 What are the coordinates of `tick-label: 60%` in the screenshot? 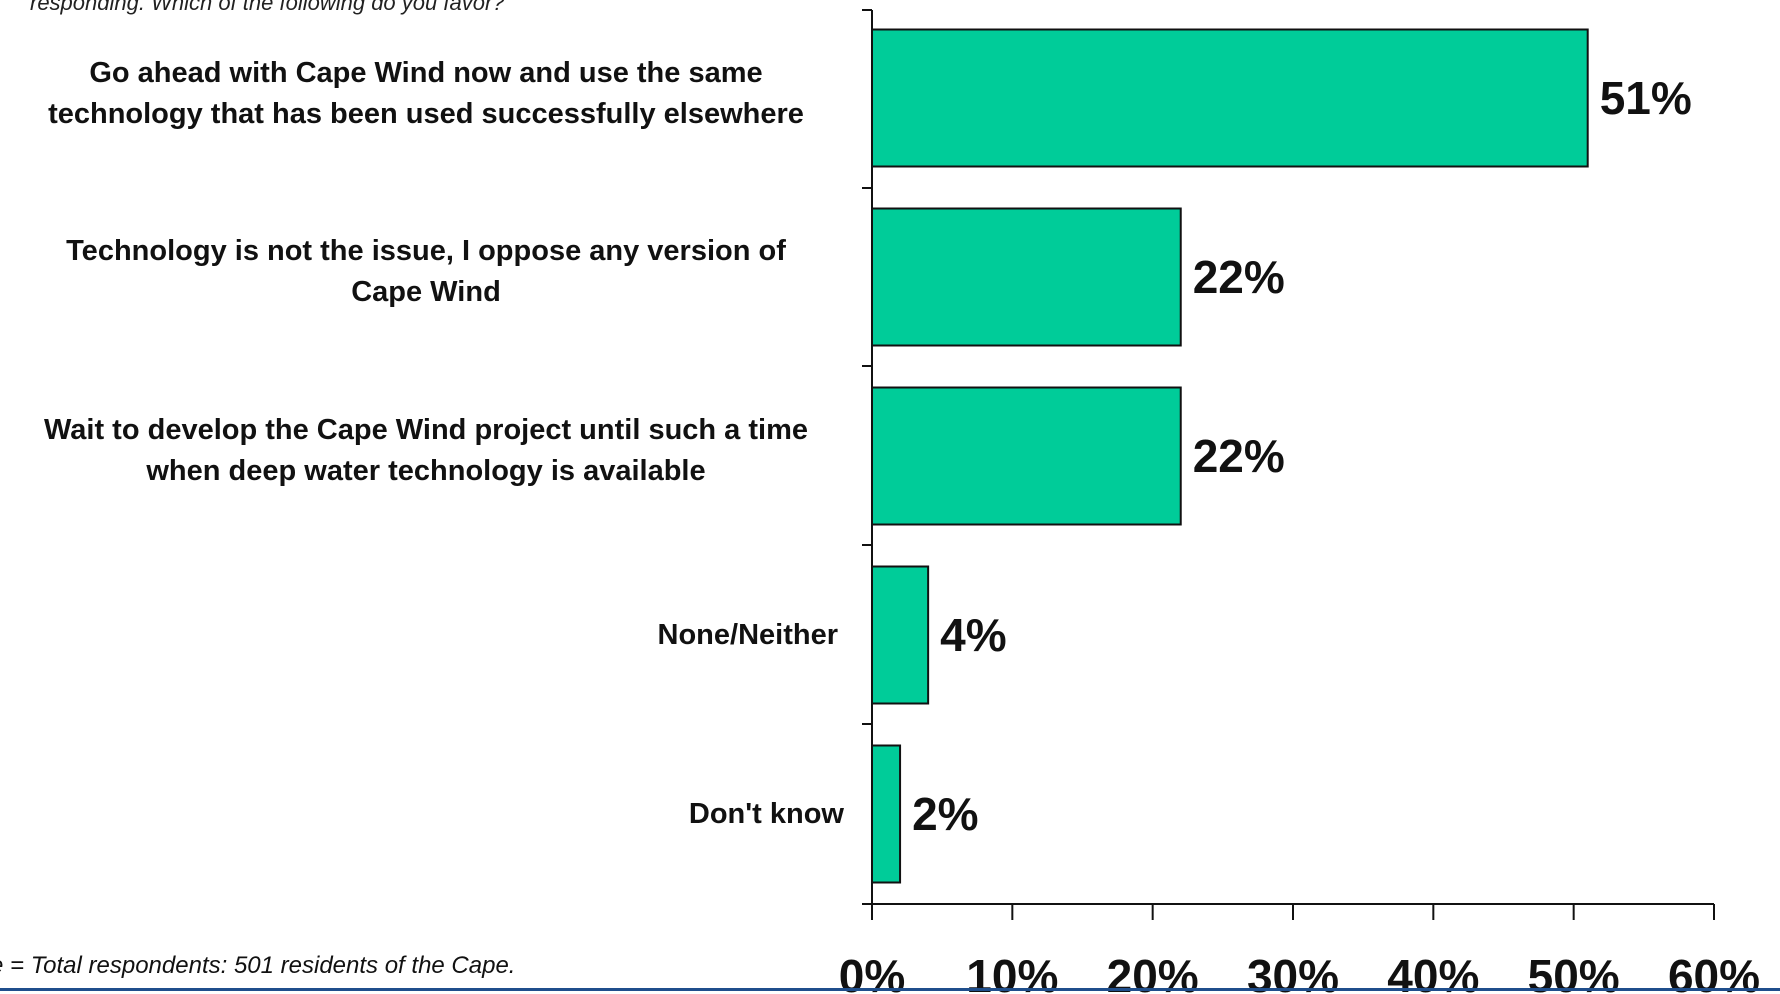 It's located at (1714, 972).